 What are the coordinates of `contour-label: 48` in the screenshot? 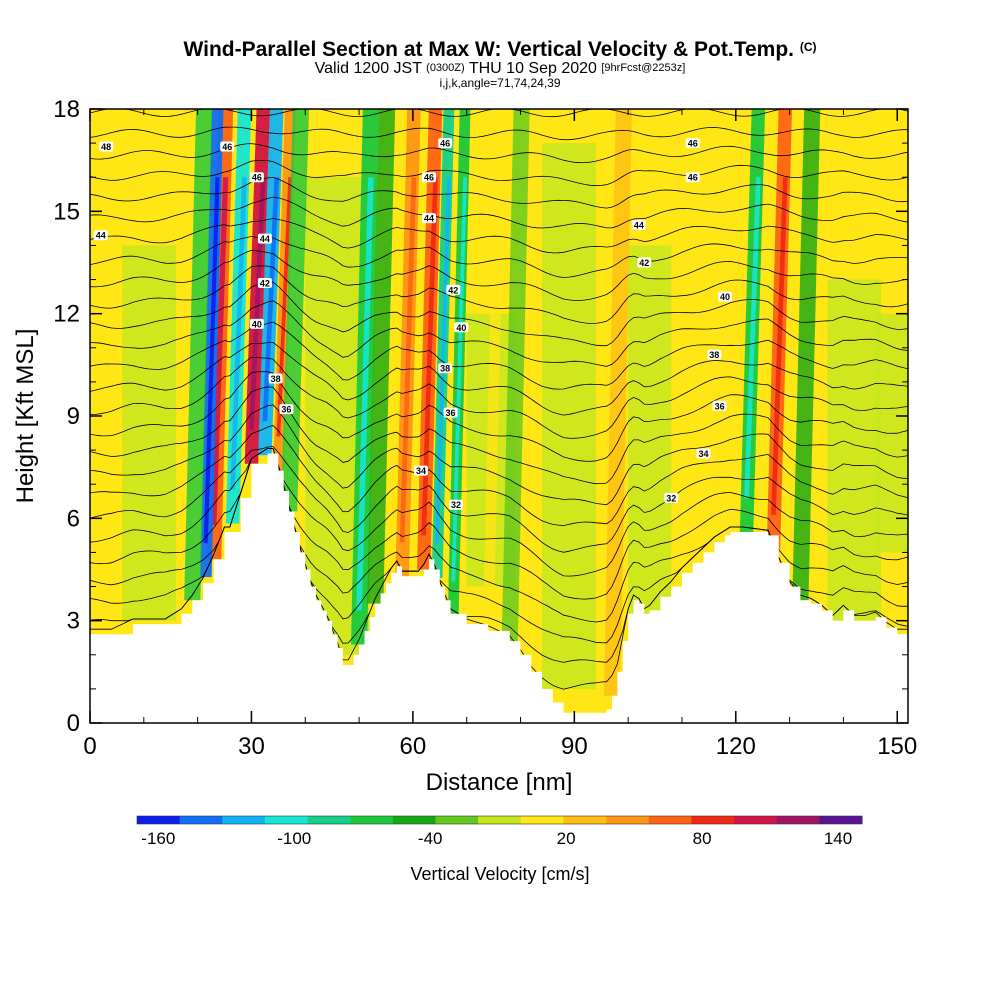 It's located at (106, 147).